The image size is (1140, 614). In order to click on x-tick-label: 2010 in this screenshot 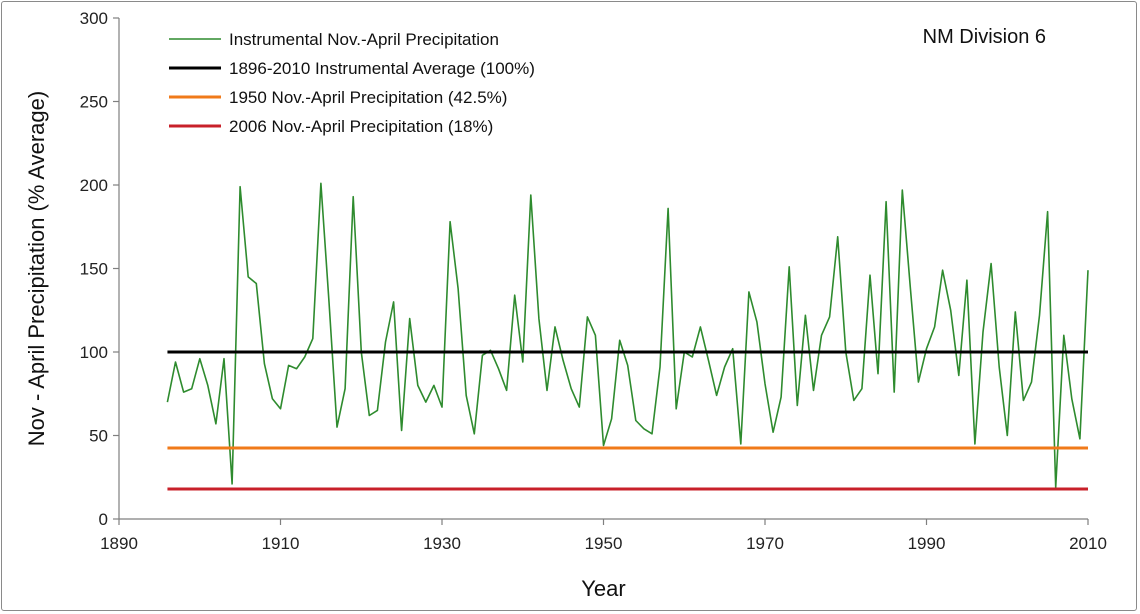, I will do `click(1088, 543)`.